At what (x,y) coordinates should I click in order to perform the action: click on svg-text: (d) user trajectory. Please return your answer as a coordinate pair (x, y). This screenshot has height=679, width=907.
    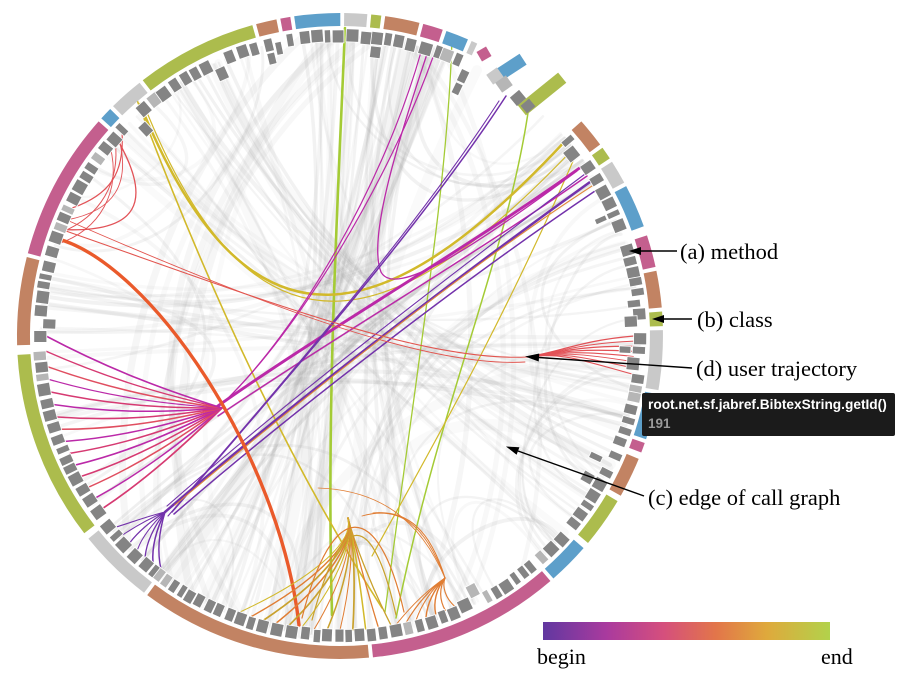
    Looking at the image, I should click on (777, 368).